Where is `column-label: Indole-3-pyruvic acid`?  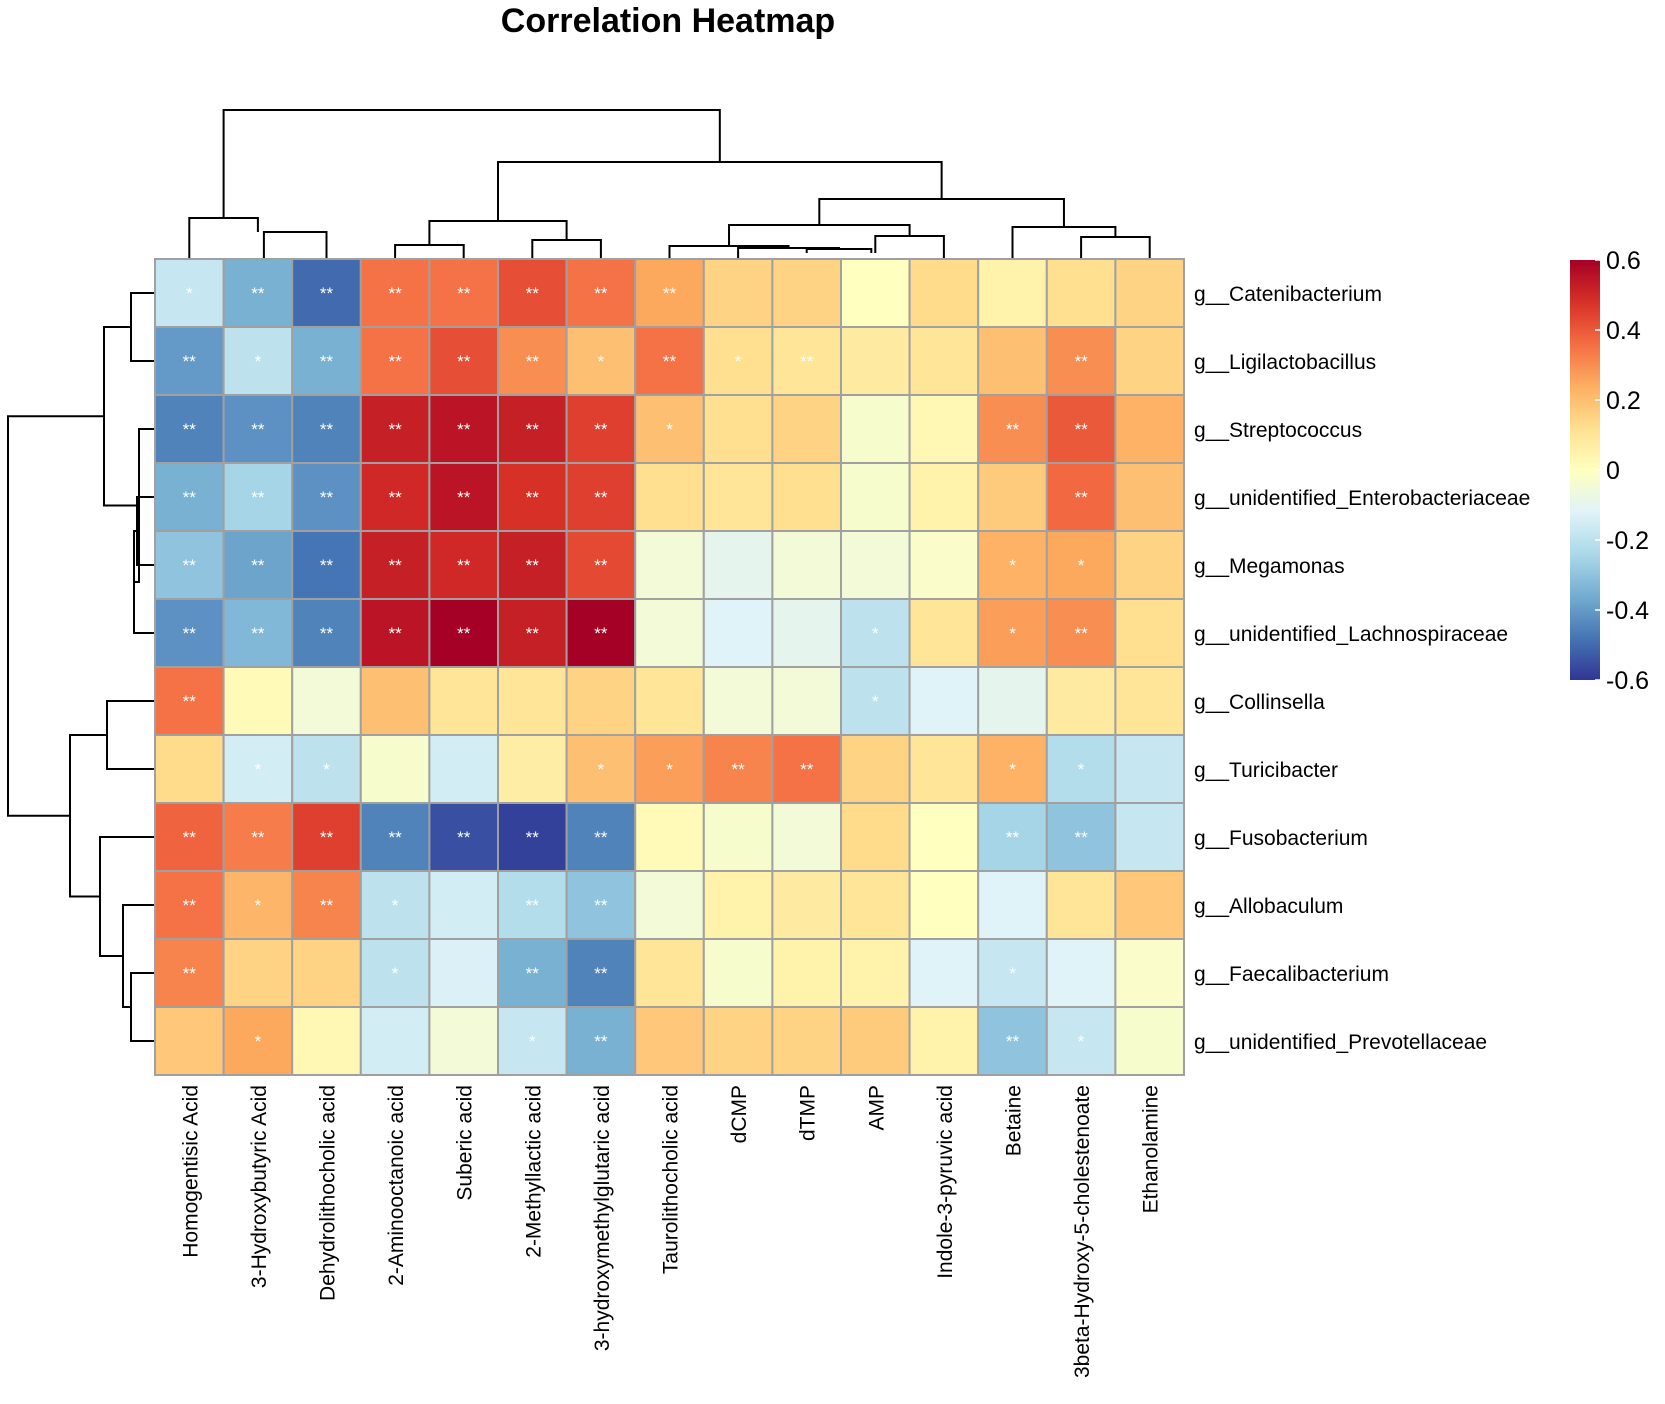 column-label: Indole-3-pyruvic acid is located at coordinates (945, 1182).